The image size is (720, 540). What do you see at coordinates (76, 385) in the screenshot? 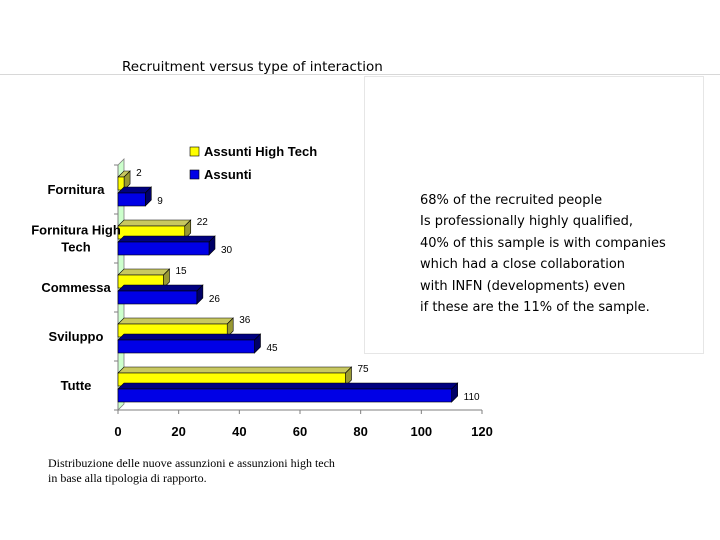
I see `category-label-4-0: Tutte` at bounding box center [76, 385].